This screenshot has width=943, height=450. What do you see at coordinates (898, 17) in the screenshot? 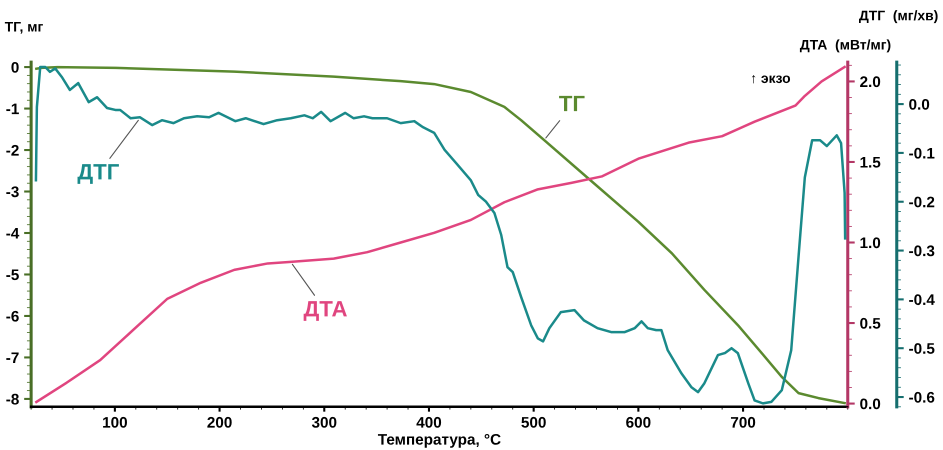
I see `y3-axis-title: ДТГ (мг/хв)` at bounding box center [898, 17].